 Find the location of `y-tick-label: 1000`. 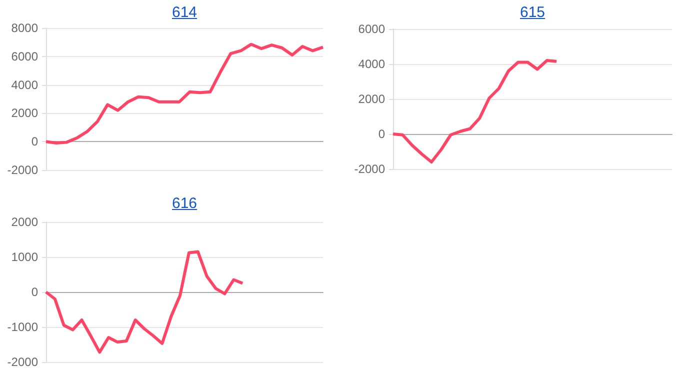

y-tick-label: 1000 is located at coordinates (24, 257).